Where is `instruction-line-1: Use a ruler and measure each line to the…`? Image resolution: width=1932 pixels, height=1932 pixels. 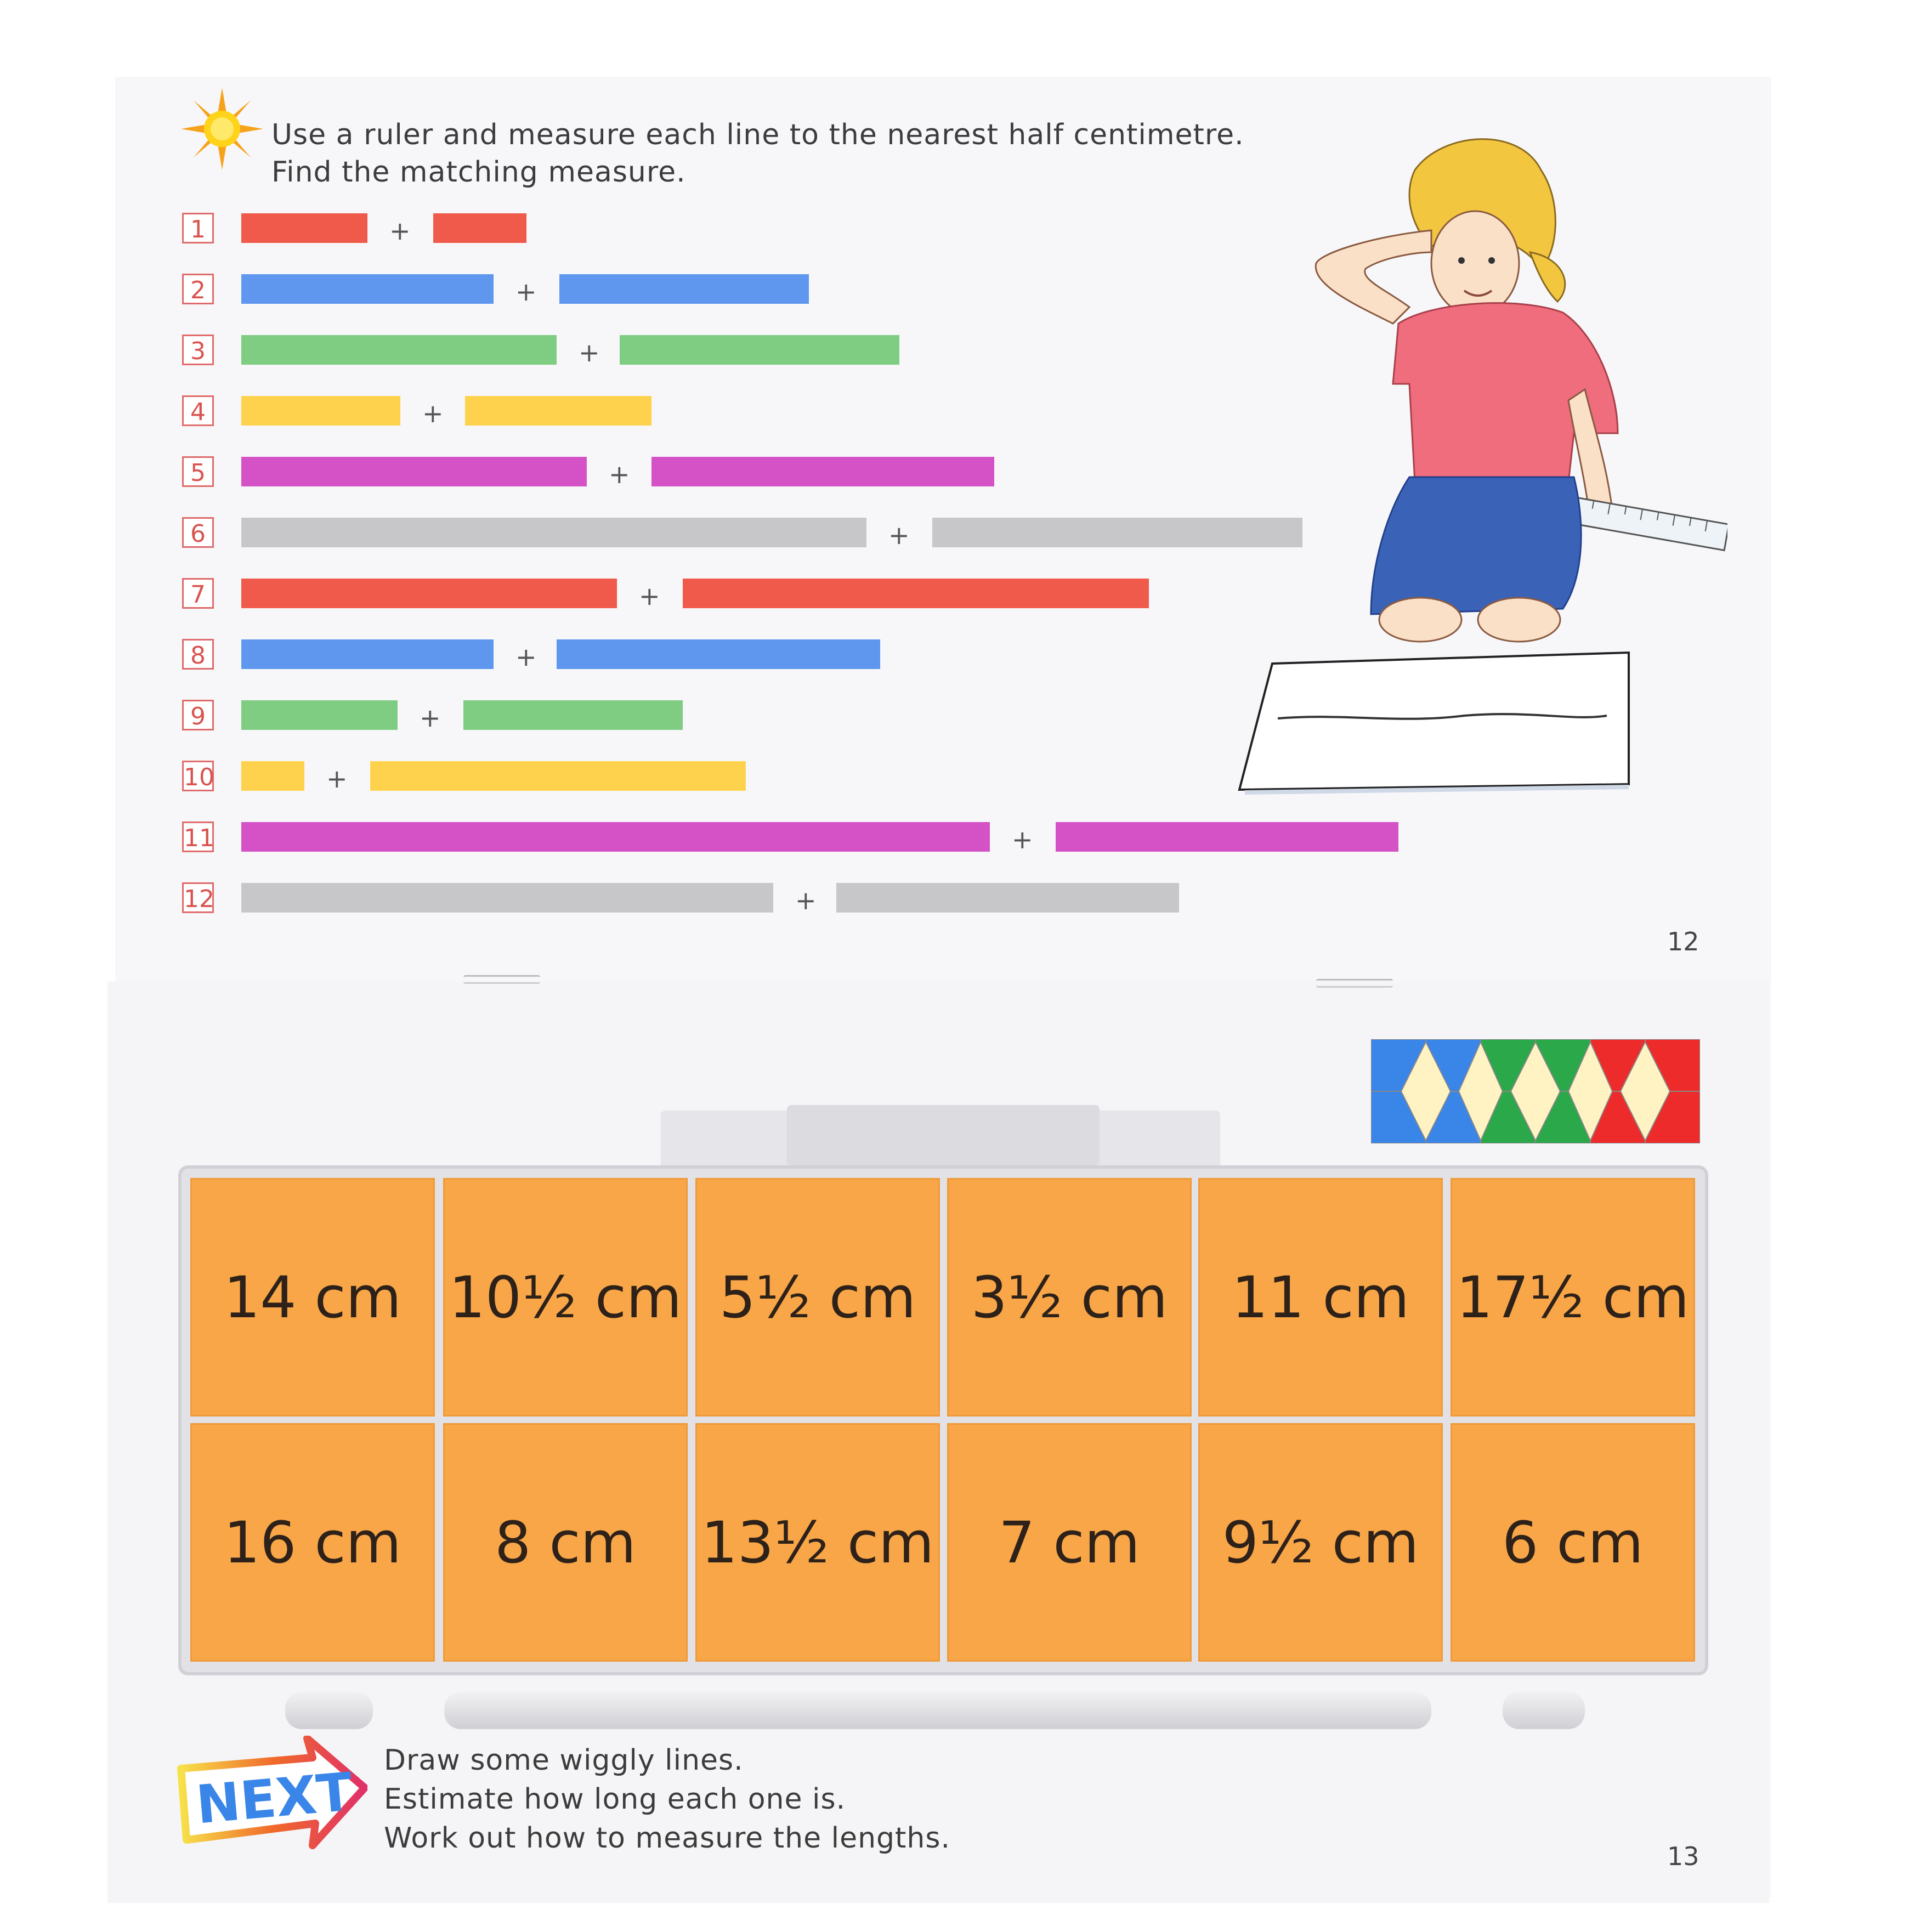
instruction-line-1: Use a ruler and measure each line to the… is located at coordinates (758, 134).